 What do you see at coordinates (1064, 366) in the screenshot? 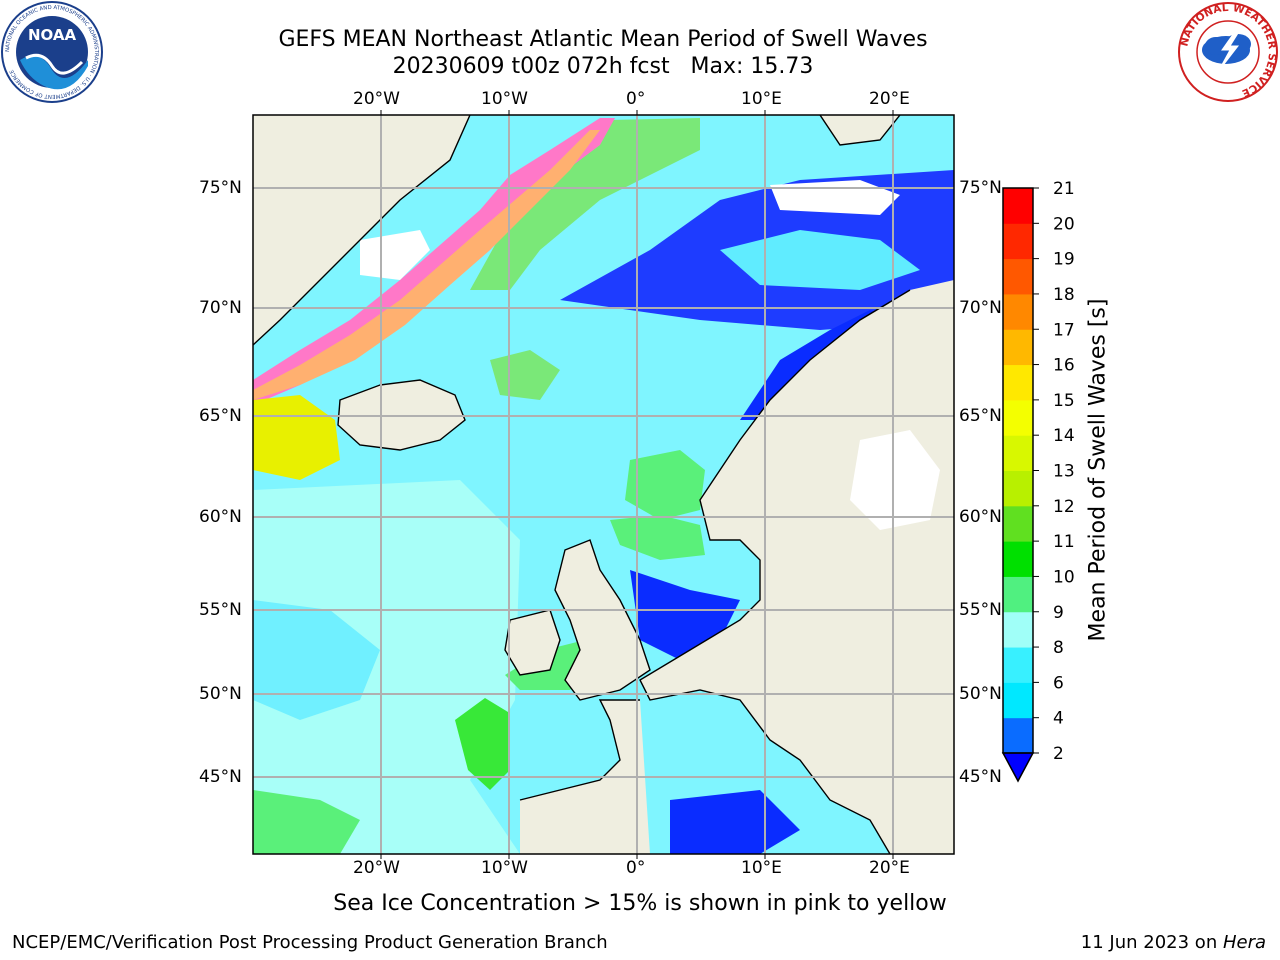
I see `colorbar-tick-label: 16` at bounding box center [1064, 366].